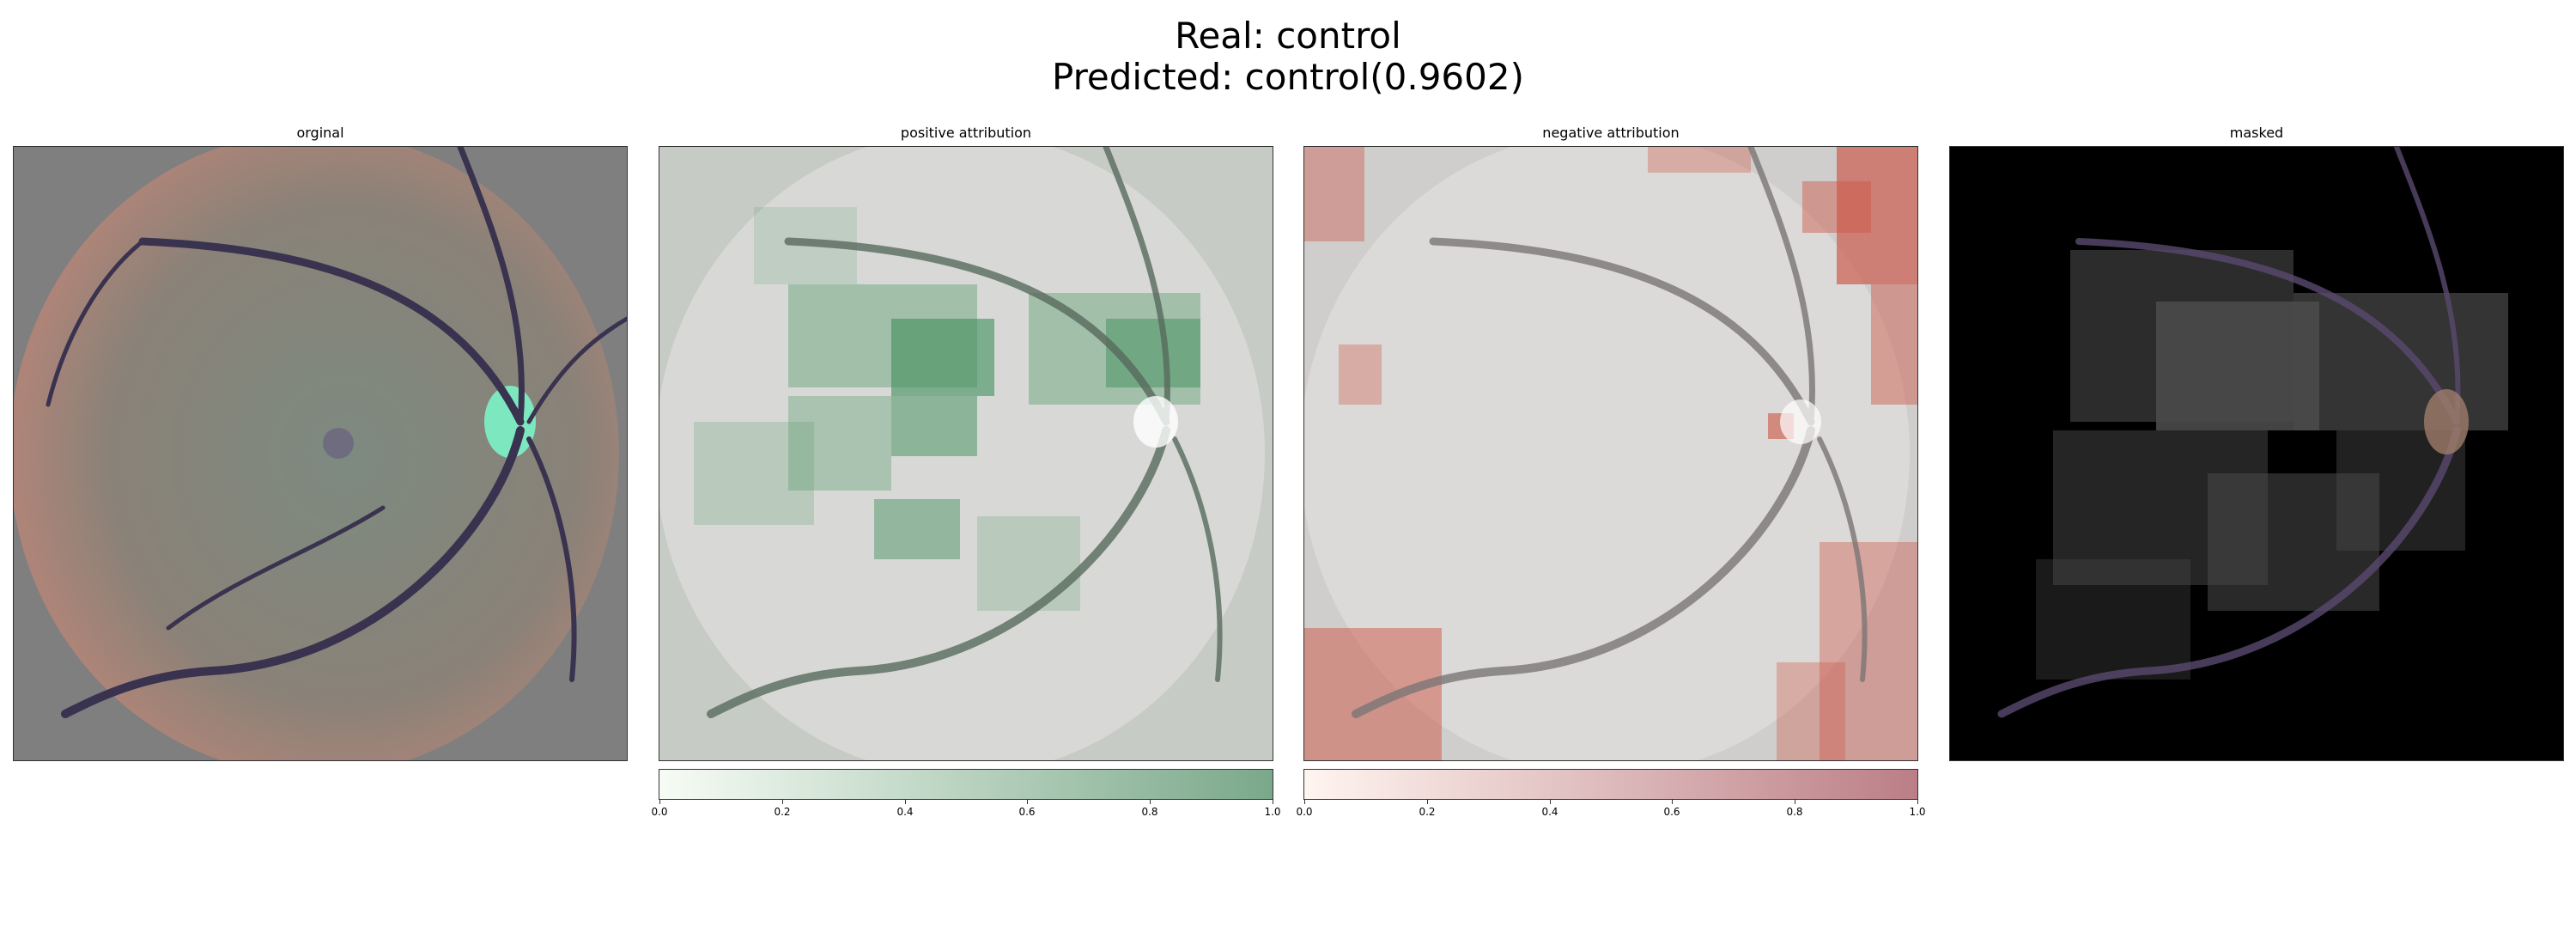  What do you see at coordinates (966, 133) in the screenshot?
I see `panel-title-positive-attribution: positive attribution` at bounding box center [966, 133].